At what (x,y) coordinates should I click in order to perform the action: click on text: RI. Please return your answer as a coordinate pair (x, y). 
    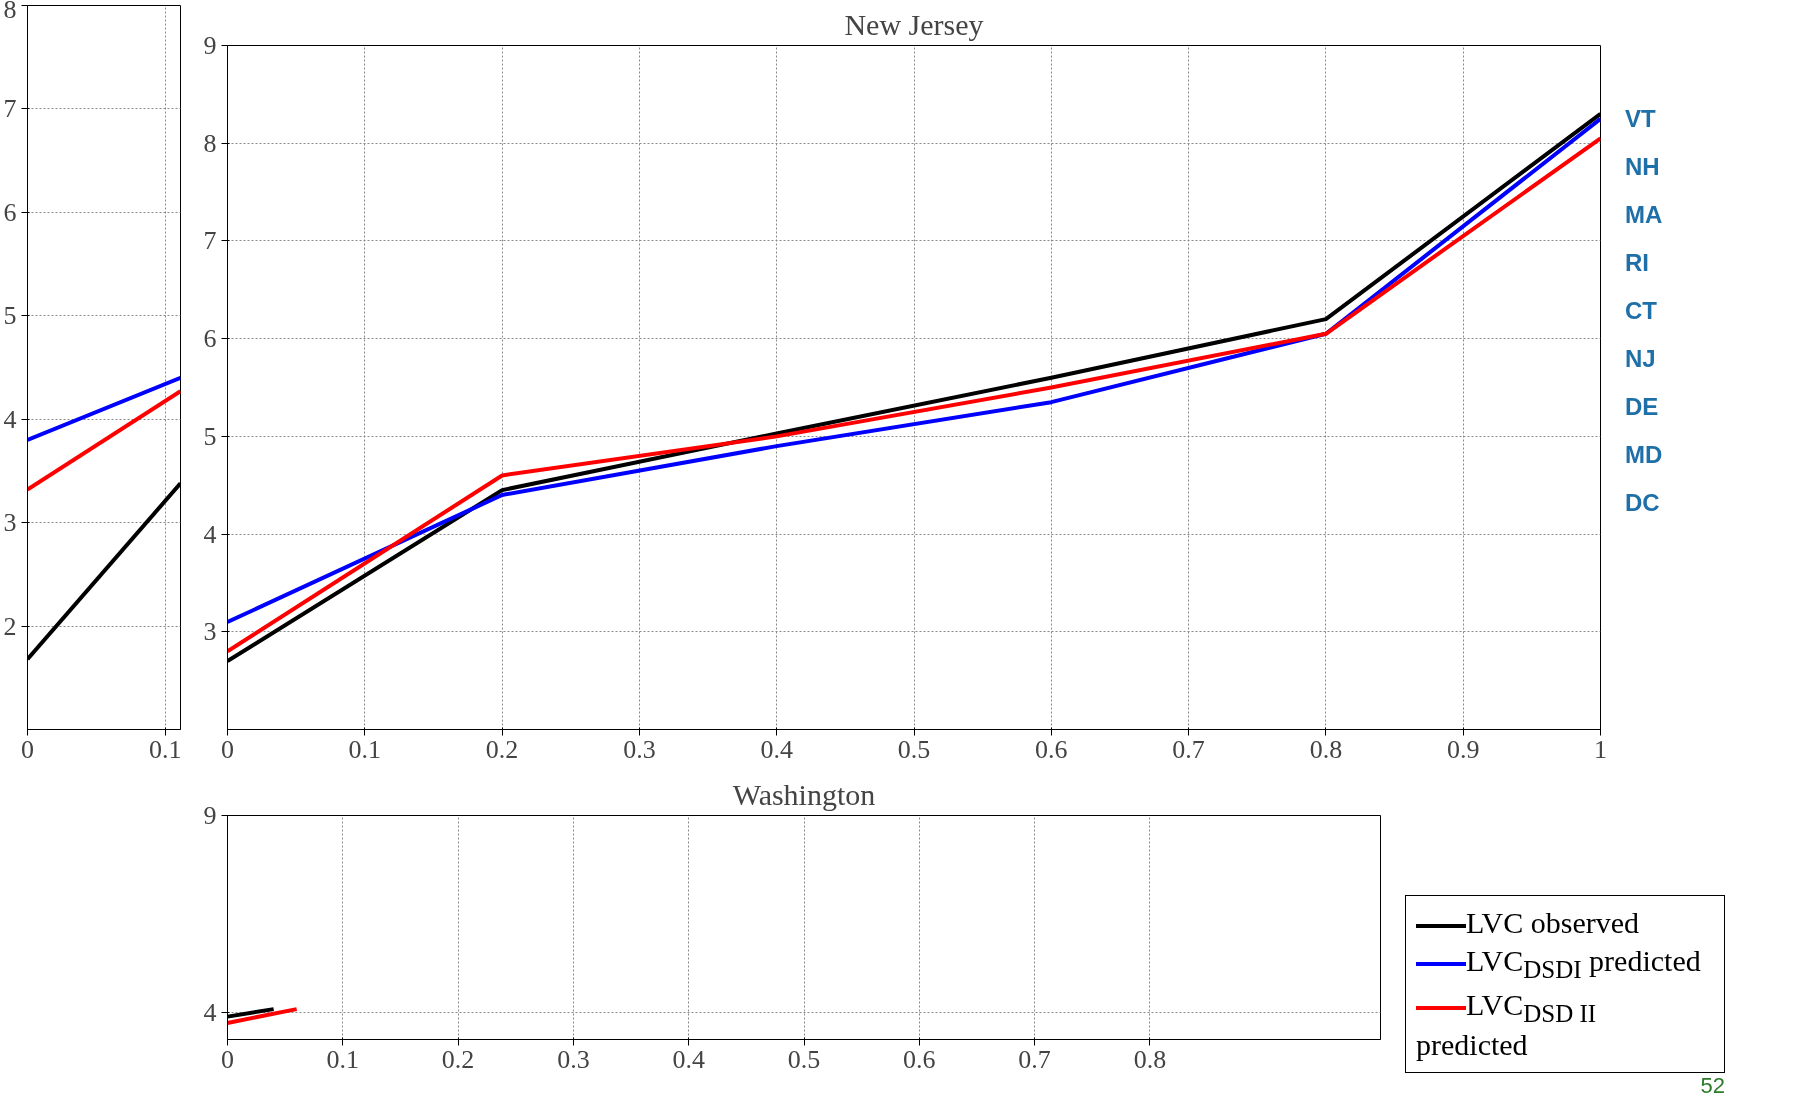
    Looking at the image, I should click on (1637, 262).